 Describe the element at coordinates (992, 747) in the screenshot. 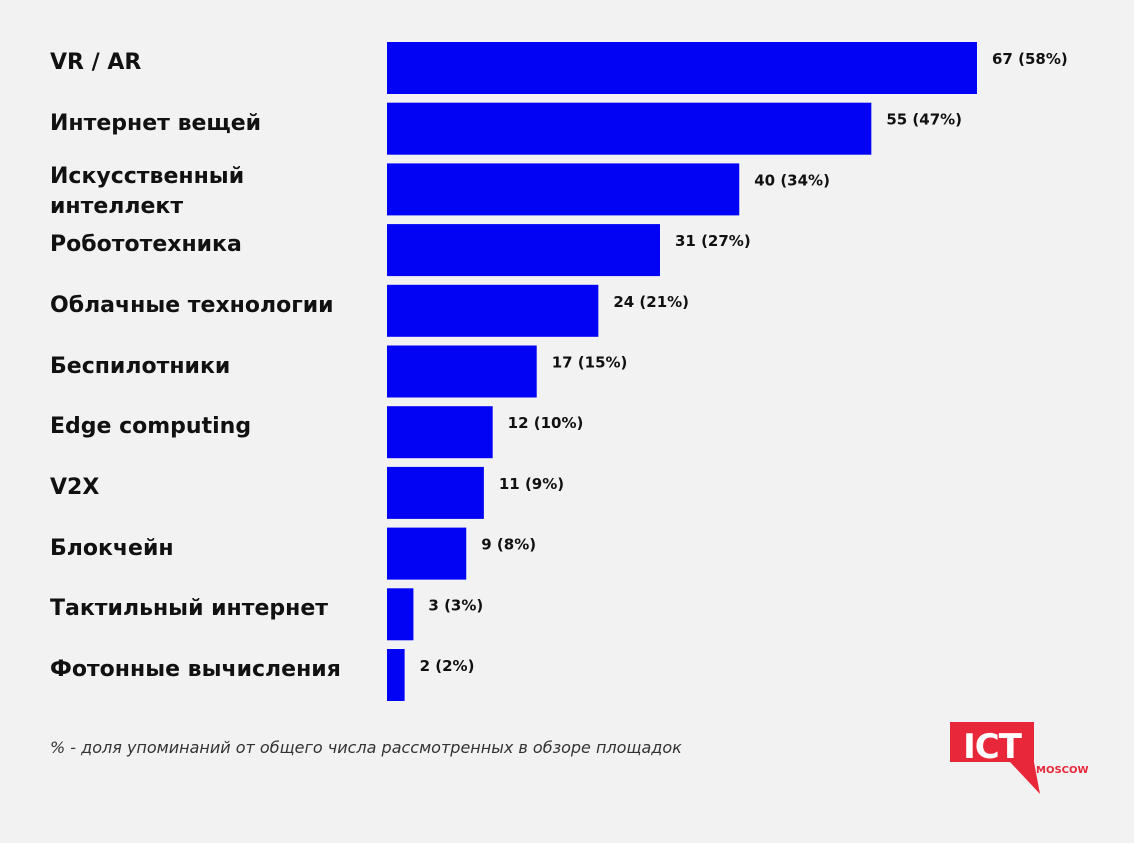

I see `logo-text: ICT` at that location.